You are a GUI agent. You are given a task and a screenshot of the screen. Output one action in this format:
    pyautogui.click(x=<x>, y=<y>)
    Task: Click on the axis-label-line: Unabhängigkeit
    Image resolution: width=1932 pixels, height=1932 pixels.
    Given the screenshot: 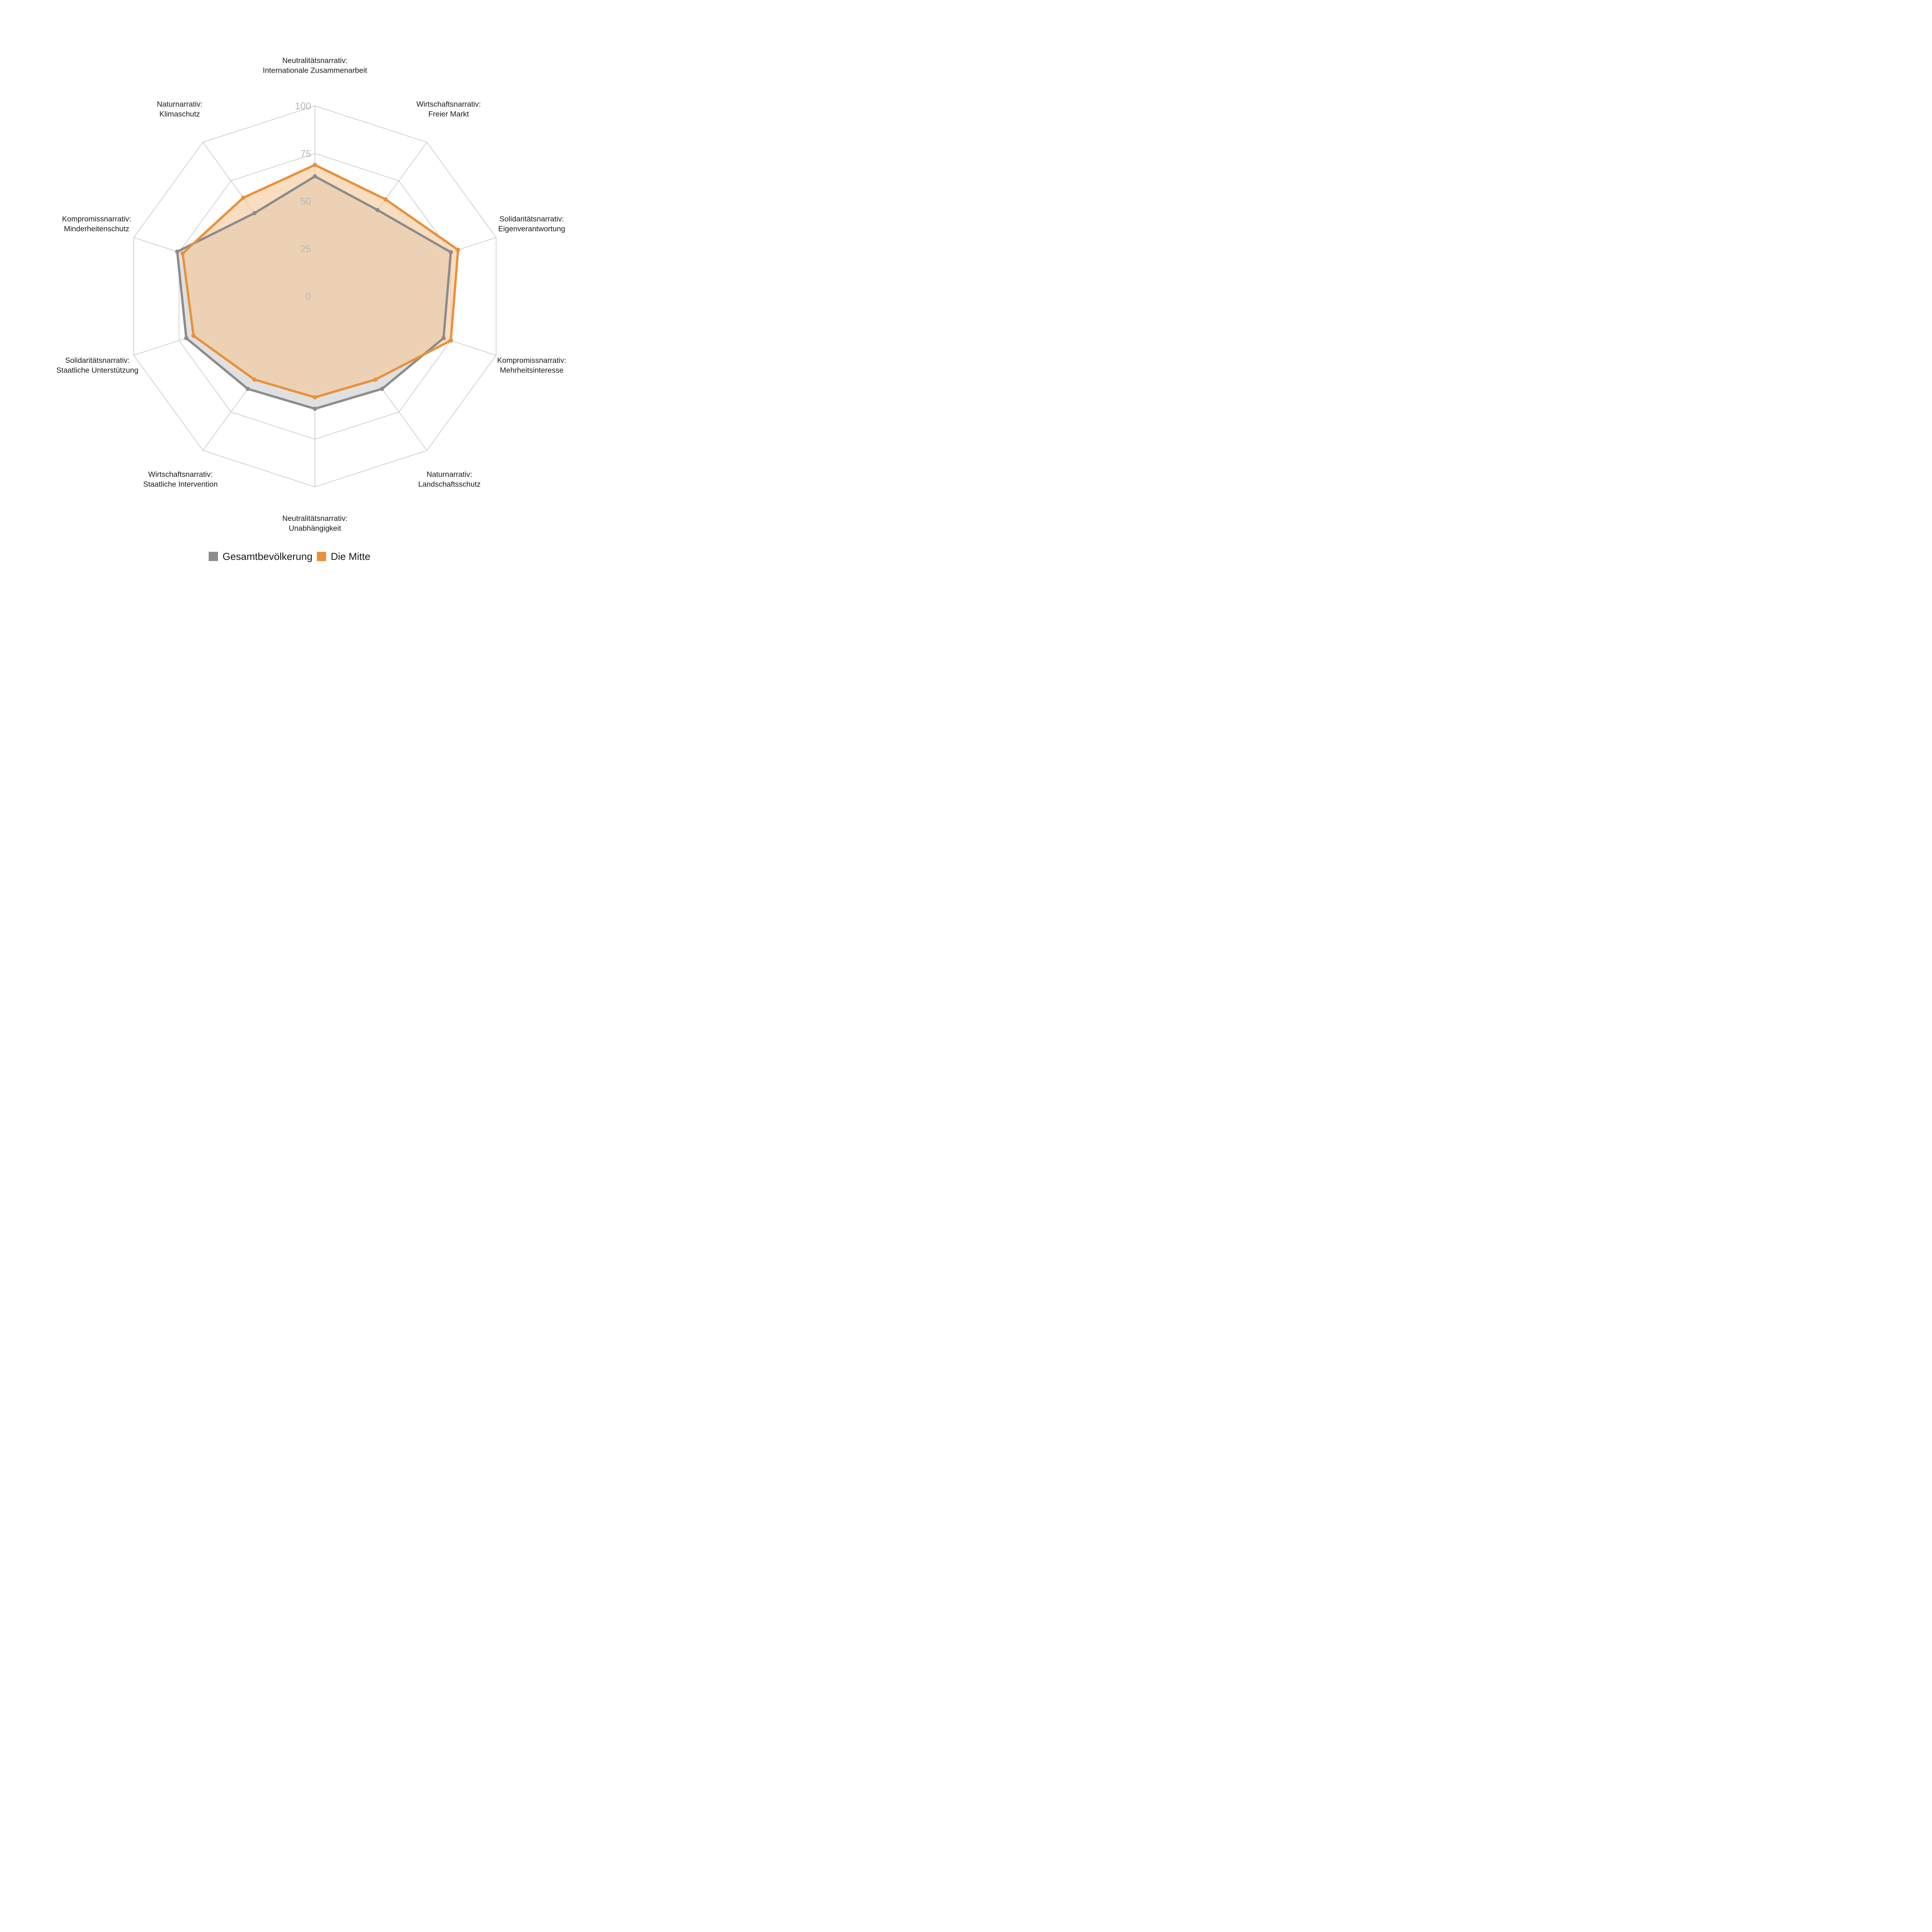 What is the action you would take?
    pyautogui.click(x=315, y=528)
    